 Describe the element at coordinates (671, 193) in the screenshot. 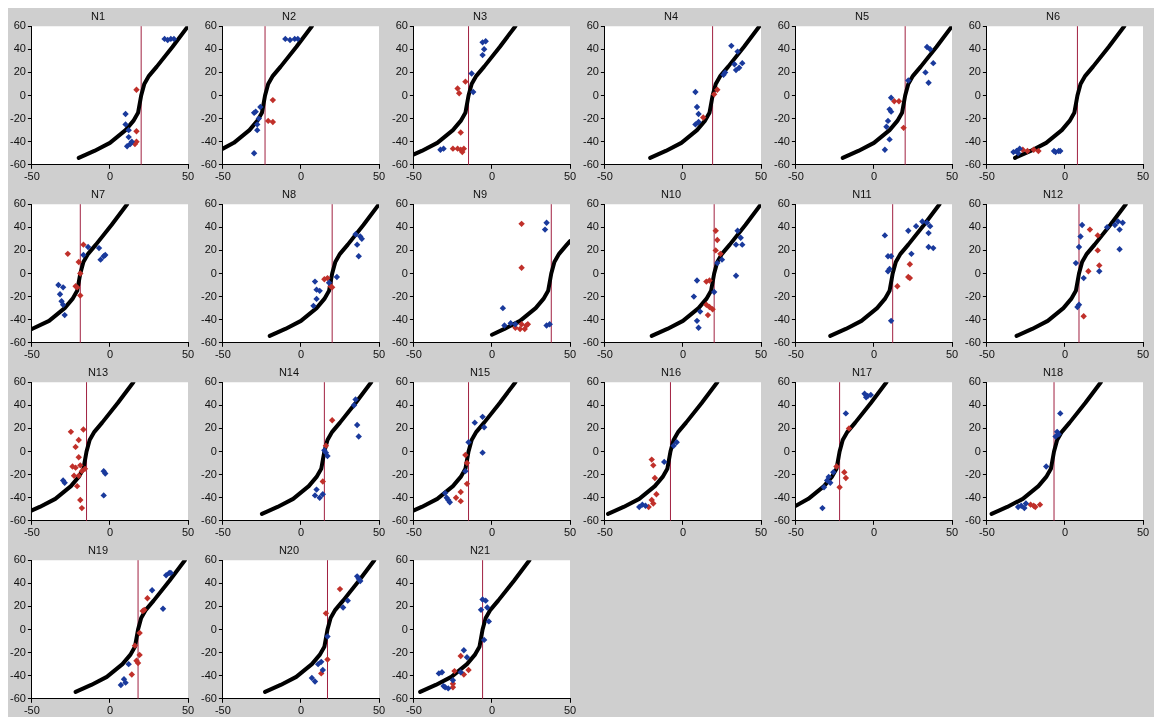

I see `chart-title: N10` at that location.